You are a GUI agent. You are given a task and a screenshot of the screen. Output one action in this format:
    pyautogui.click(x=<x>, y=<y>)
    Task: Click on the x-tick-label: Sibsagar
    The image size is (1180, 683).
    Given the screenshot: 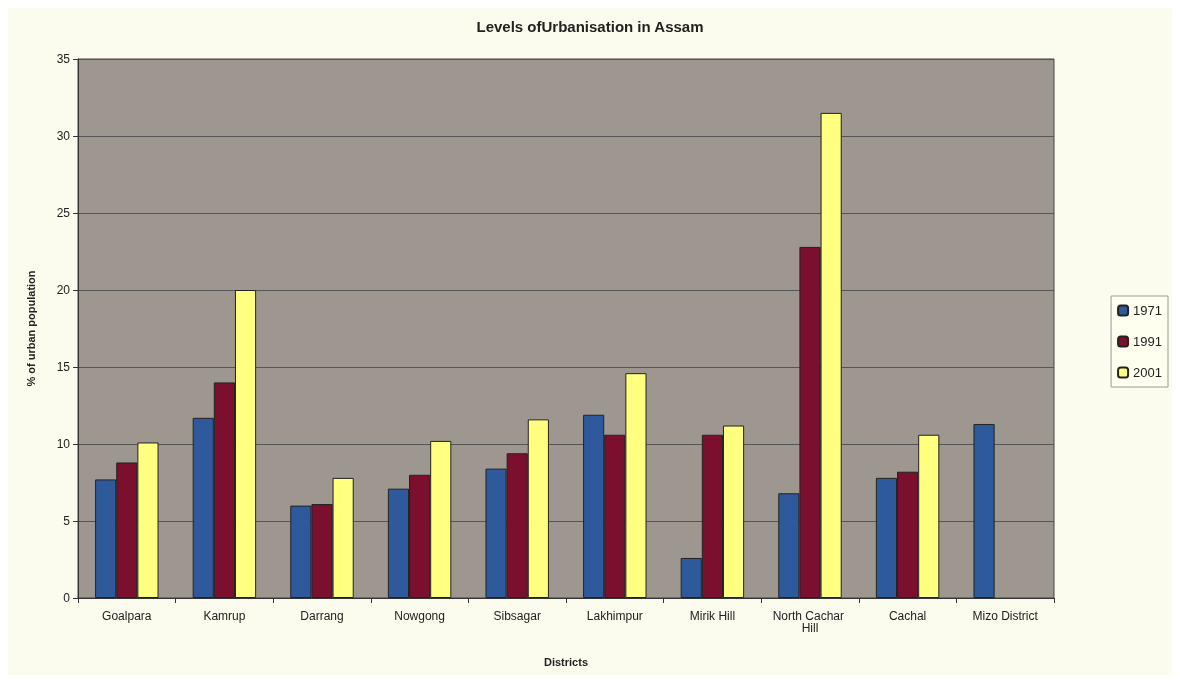 What is the action you would take?
    pyautogui.click(x=517, y=616)
    